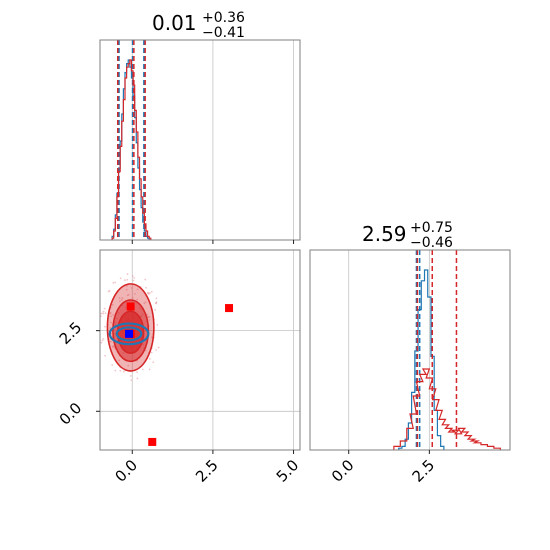  What do you see at coordinates (384, 234) in the screenshot?
I see `title-param2-median: 2.59` at bounding box center [384, 234].